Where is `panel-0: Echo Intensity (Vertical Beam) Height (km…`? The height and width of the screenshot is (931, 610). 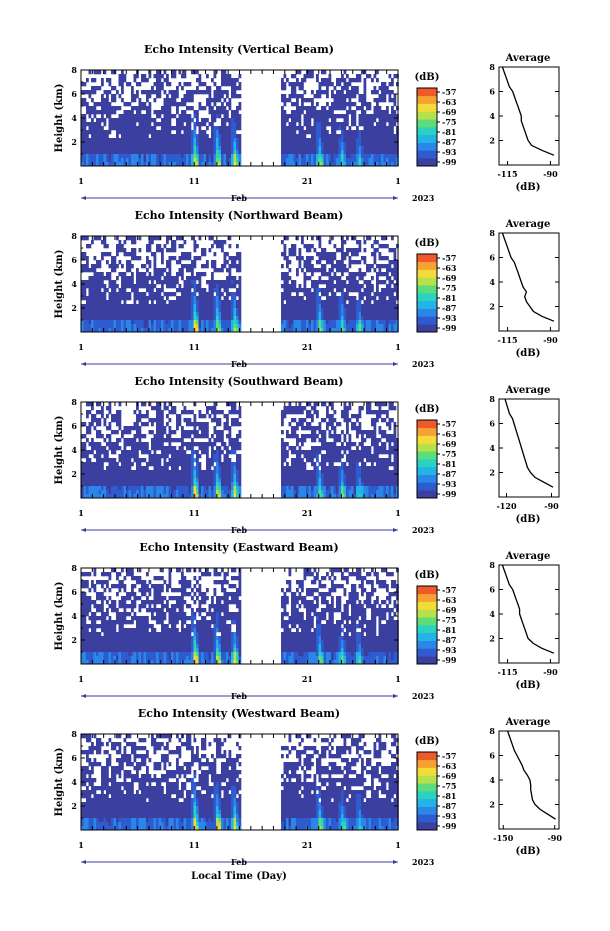 panel-0: Echo Intensity (Vertical Beam) Height (km… is located at coordinates (307, 123).